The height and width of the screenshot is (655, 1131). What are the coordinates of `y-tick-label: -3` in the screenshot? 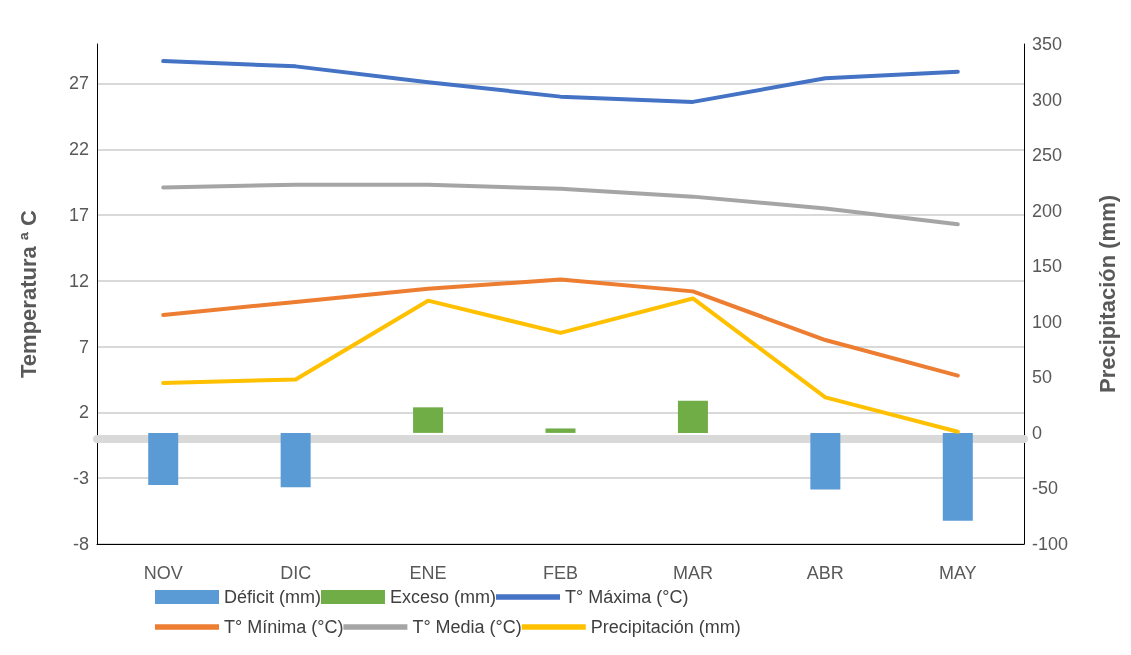 It's located at (80, 478).